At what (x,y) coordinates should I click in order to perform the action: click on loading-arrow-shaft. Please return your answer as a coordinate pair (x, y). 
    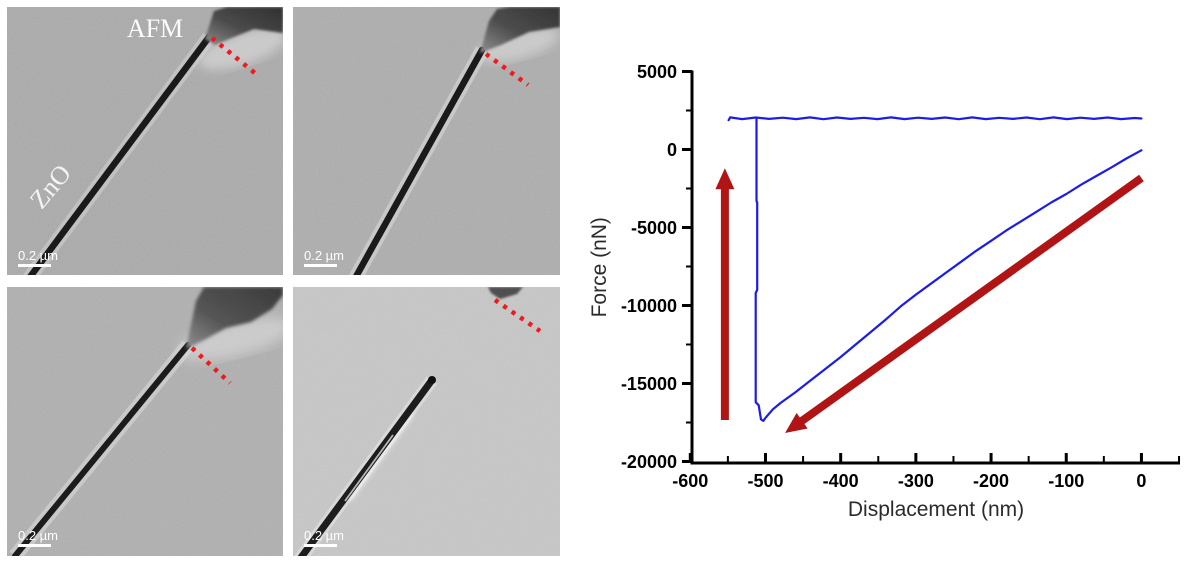
    Looking at the image, I should click on (969, 300).